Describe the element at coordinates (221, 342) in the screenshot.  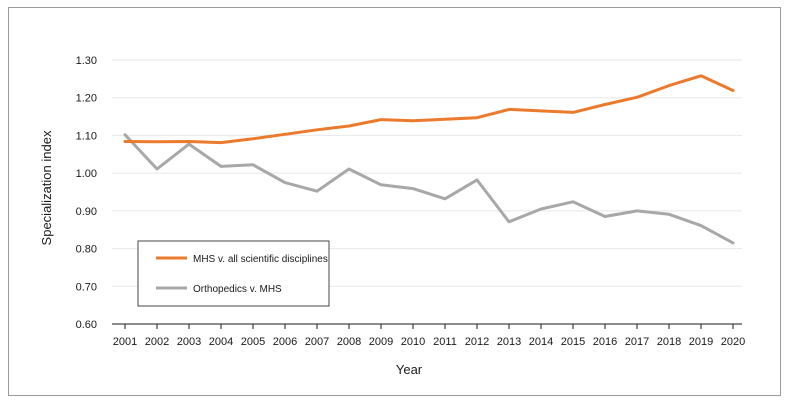
I see `x-tick-label: 2004` at that location.